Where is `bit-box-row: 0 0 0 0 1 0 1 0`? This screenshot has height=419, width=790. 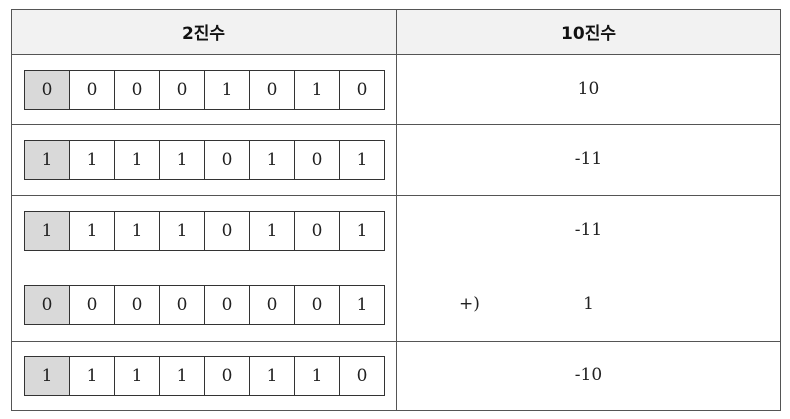 bit-box-row: 0 0 0 0 1 0 1 0 is located at coordinates (204, 90).